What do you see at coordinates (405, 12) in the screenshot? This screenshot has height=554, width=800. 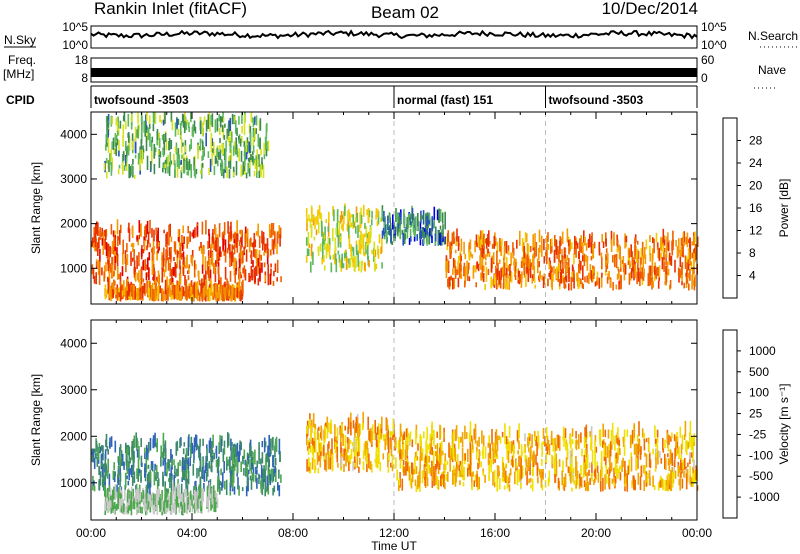 I see `beam-label: Beam 02` at bounding box center [405, 12].